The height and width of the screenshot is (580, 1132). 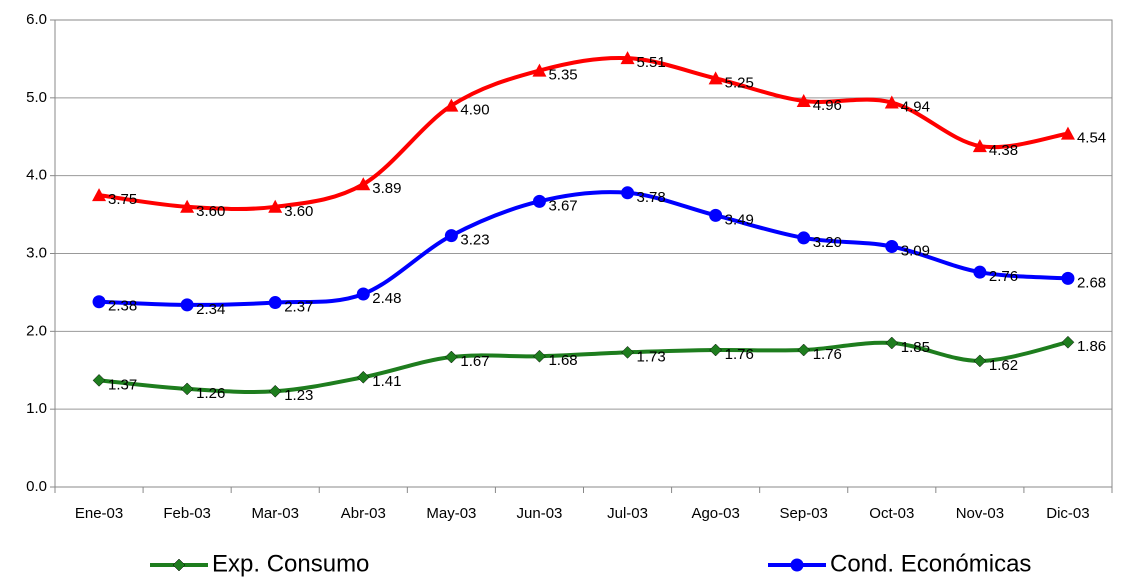 I want to click on data-label: 2.37, so click(x=298, y=307).